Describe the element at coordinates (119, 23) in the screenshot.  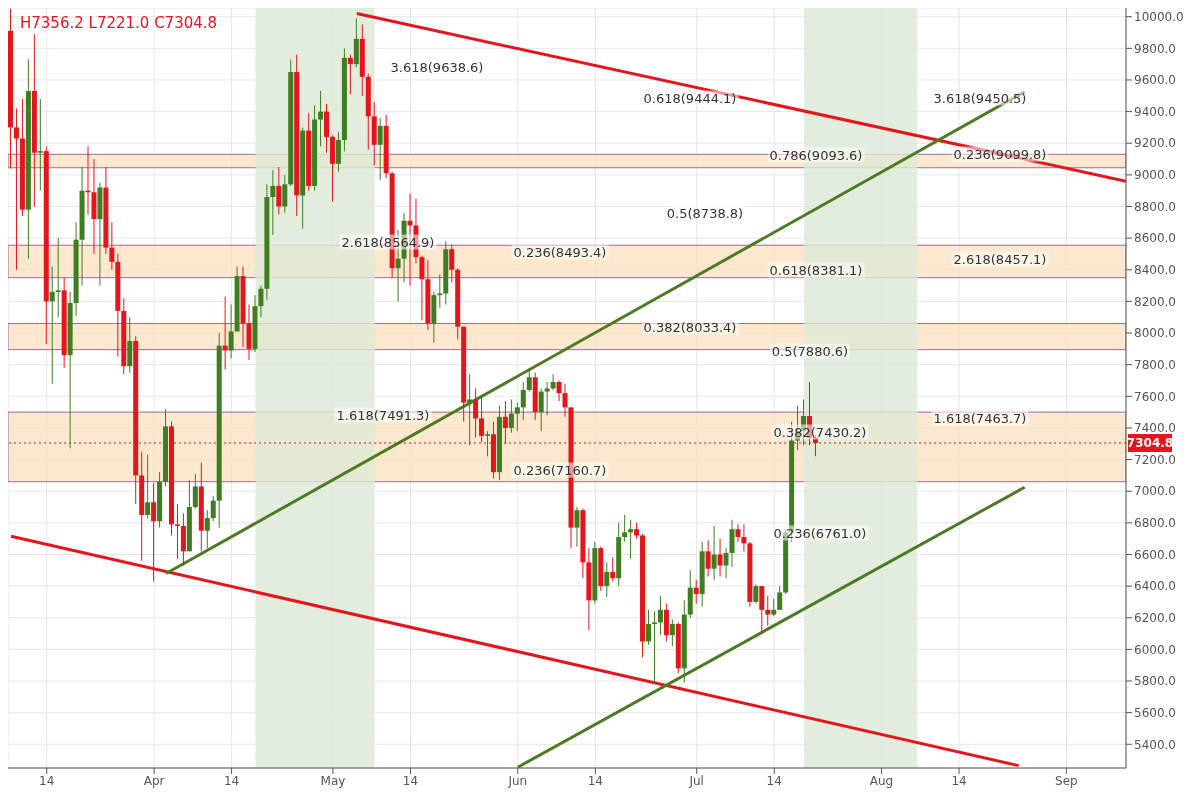
I see `annotation: H7356.2 L7221.0 C7304.8` at that location.